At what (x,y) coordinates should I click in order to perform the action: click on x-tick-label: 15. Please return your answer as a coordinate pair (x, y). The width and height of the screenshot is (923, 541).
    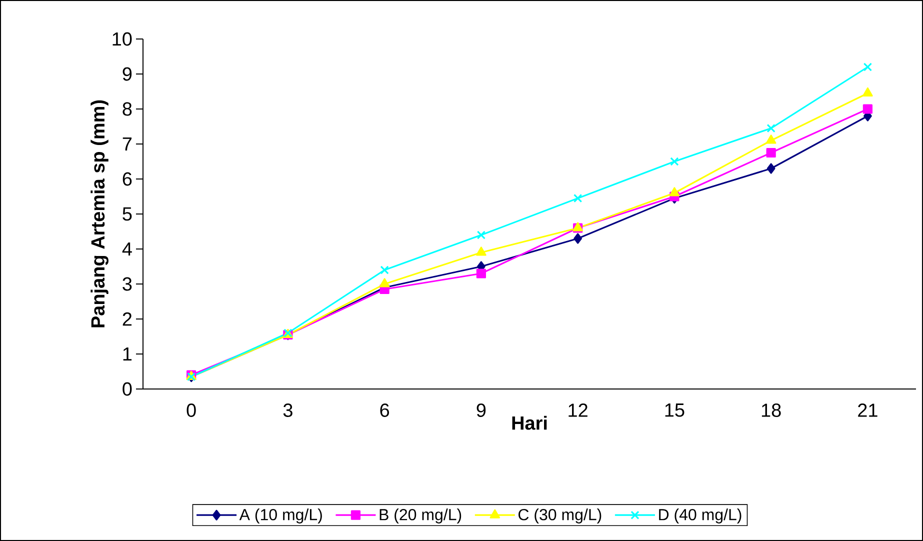
    Looking at the image, I should click on (674, 410).